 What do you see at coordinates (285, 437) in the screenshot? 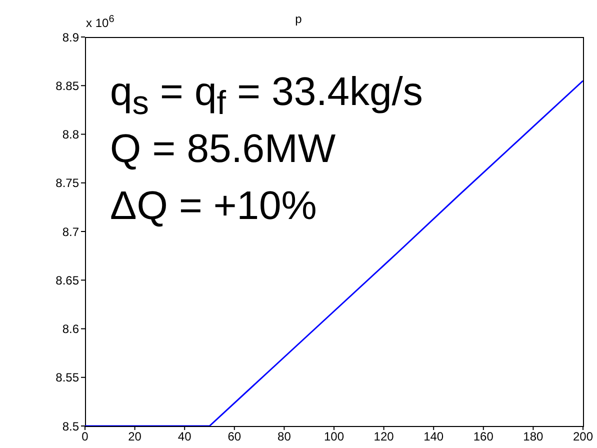
I see `x-tick-label: 80` at bounding box center [285, 437].